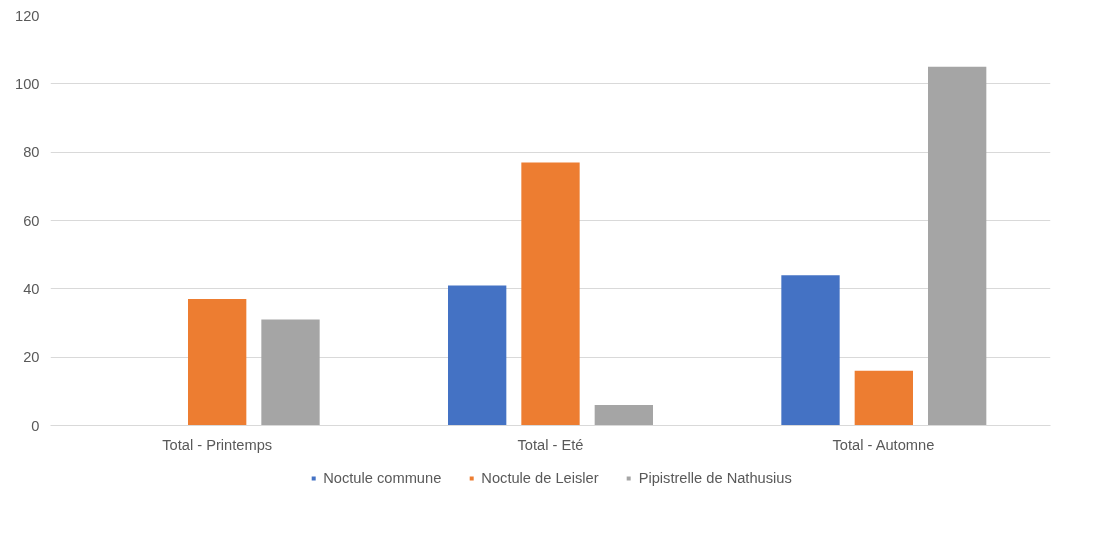 The width and height of the screenshot is (1108, 555). I want to click on y-tick-label: 20, so click(31, 357).